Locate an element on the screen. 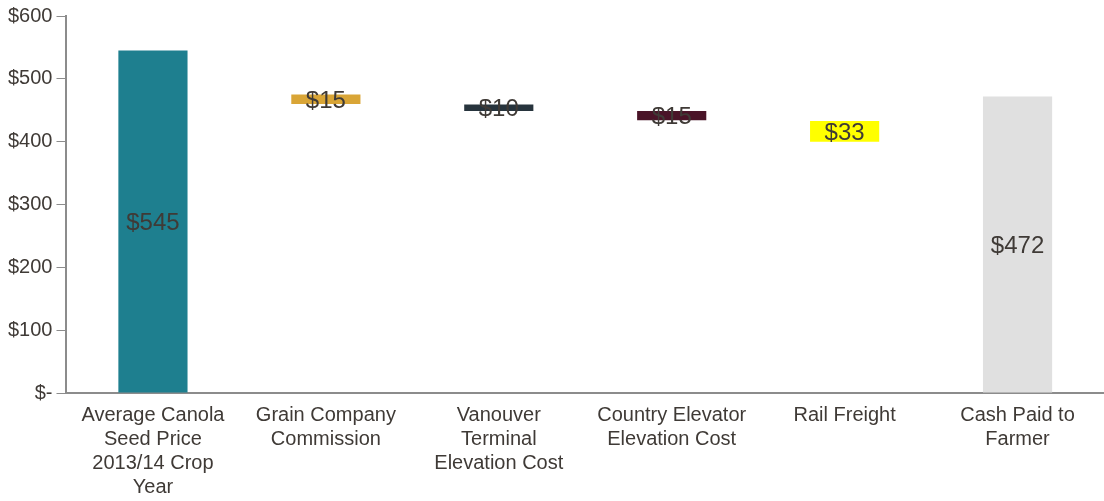  y-tick-label: $500 is located at coordinates (30, 77).